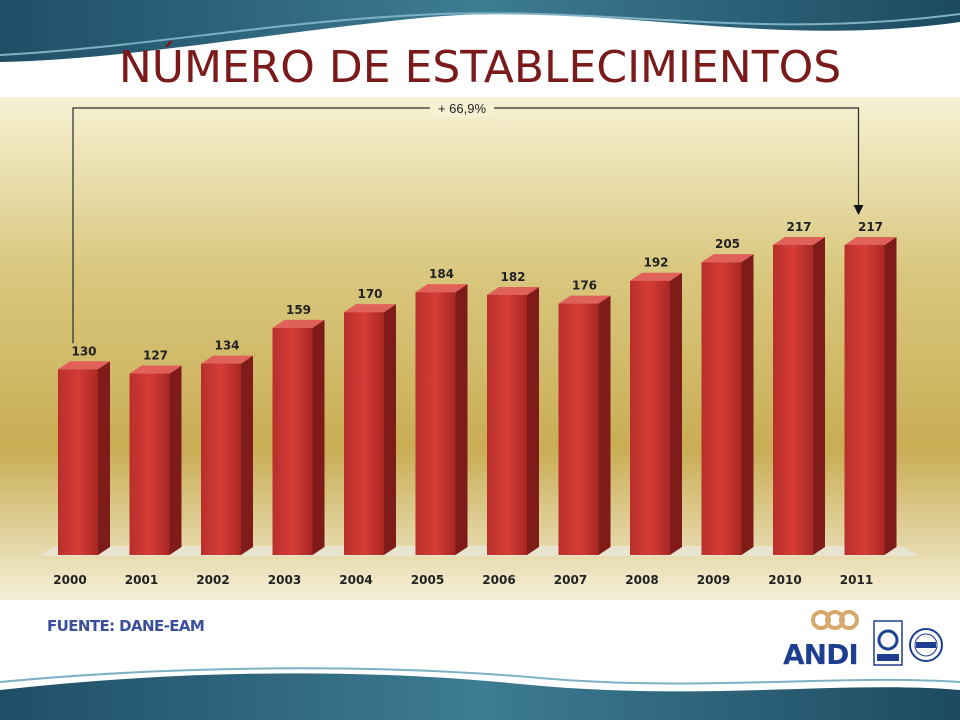 Image resolution: width=960 pixels, height=720 pixels. What do you see at coordinates (212, 580) in the screenshot?
I see `x-tick-label: 2002` at bounding box center [212, 580].